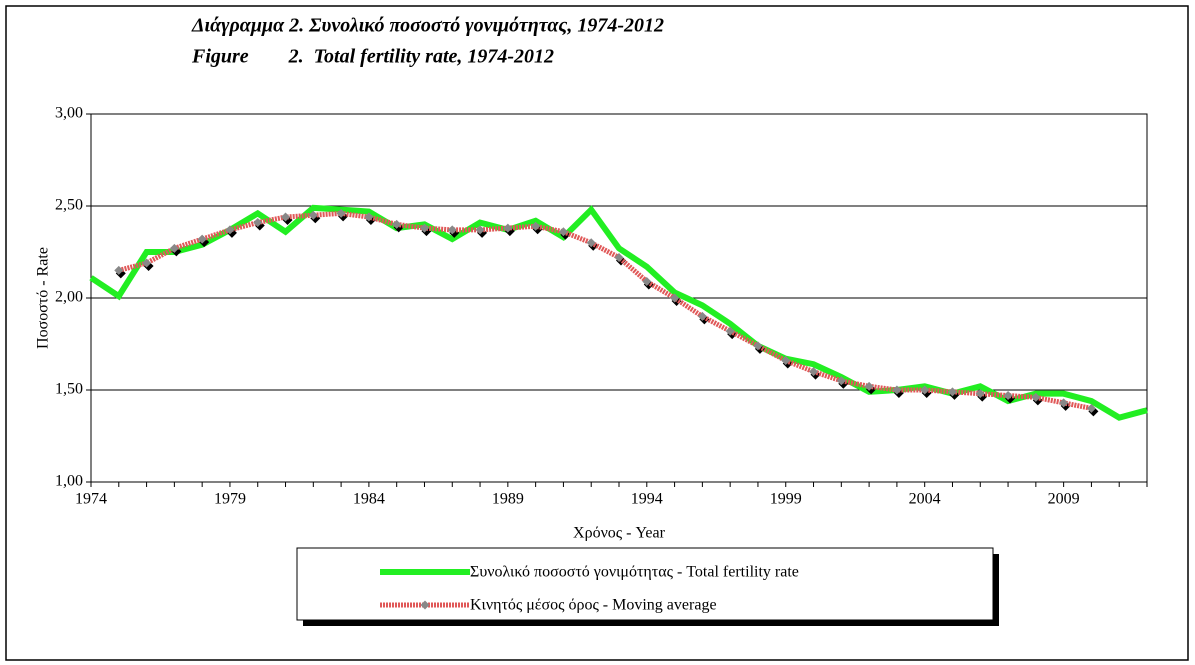 This screenshot has height=665, width=1195. Describe the element at coordinates (786, 499) in the screenshot. I see `x-tick-label: 1999` at that location.